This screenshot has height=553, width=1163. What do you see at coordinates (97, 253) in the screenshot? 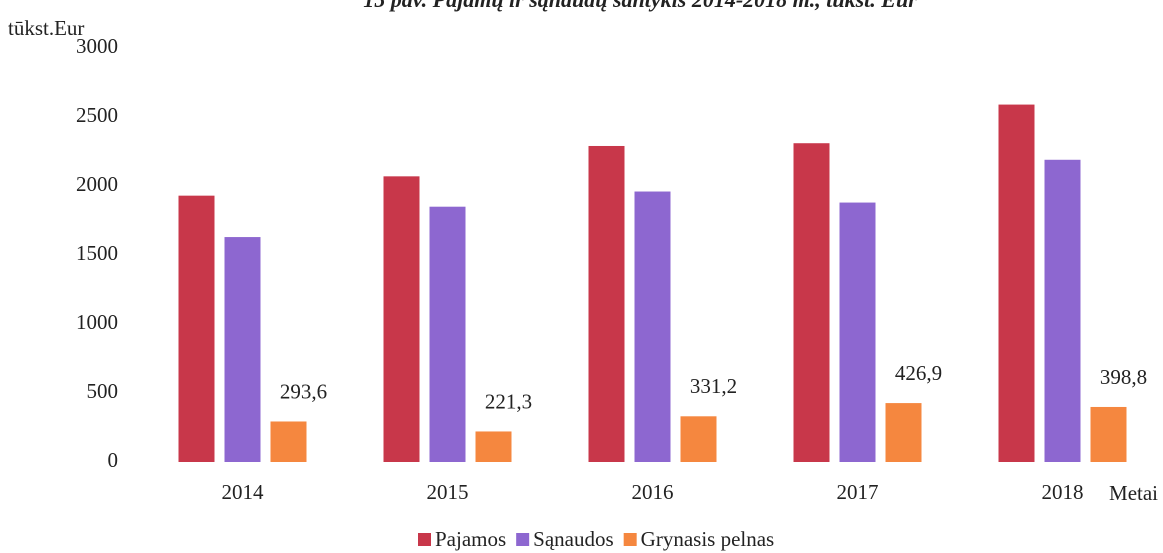
I see `y-tick-label: 1500` at bounding box center [97, 253].